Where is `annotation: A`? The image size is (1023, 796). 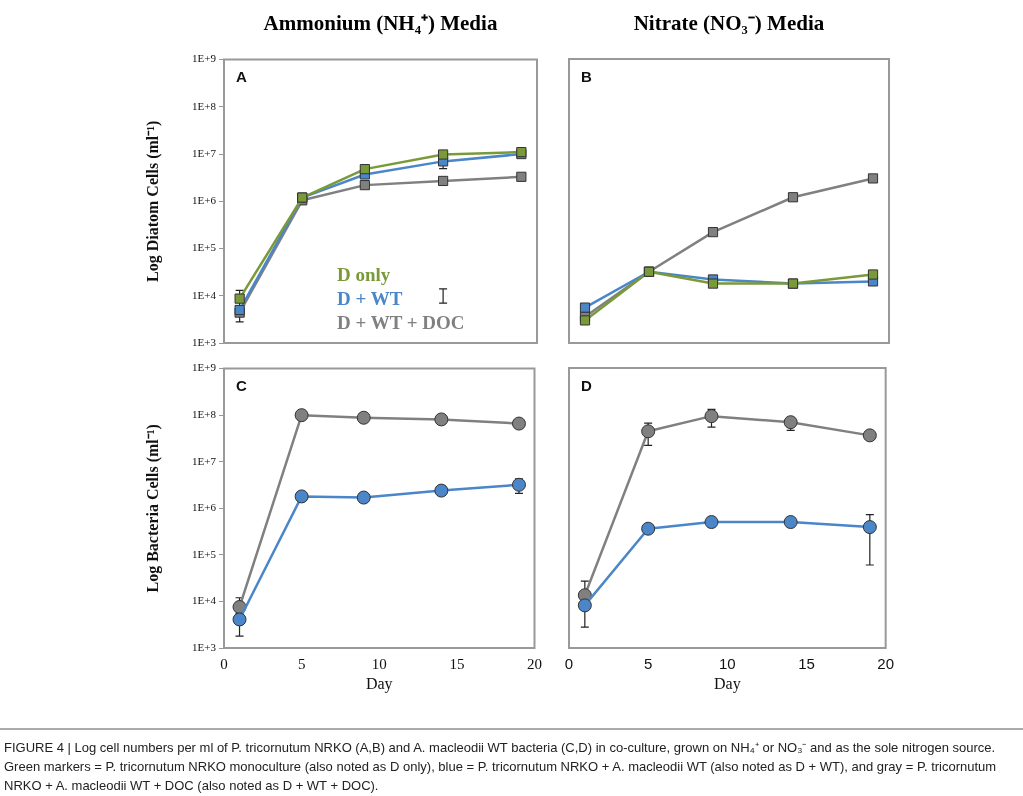
annotation: A is located at coordinates (241, 77).